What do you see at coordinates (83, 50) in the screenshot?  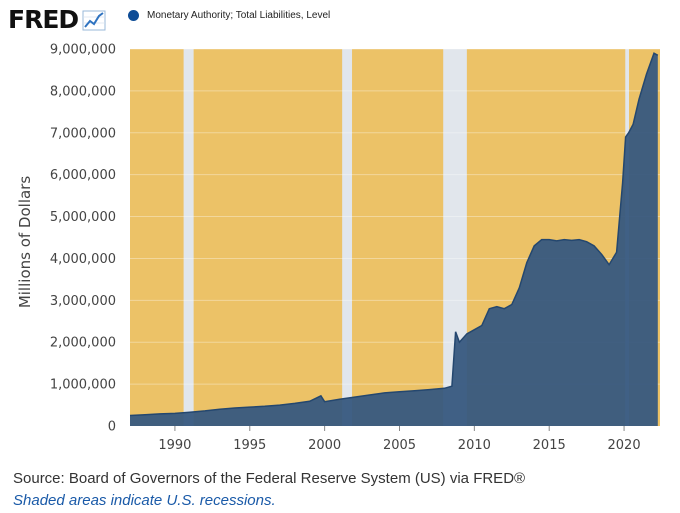 I see `y-tick-label-9: 9,000,000` at bounding box center [83, 50].